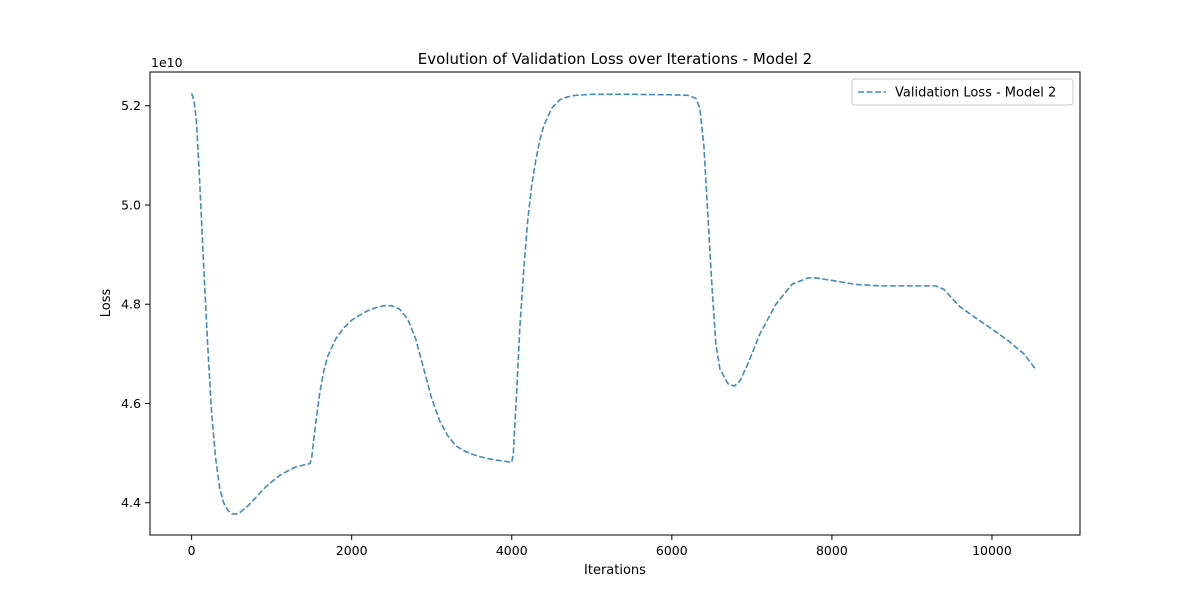  What do you see at coordinates (512, 550) in the screenshot?
I see `x-tick-label: 4000` at bounding box center [512, 550].